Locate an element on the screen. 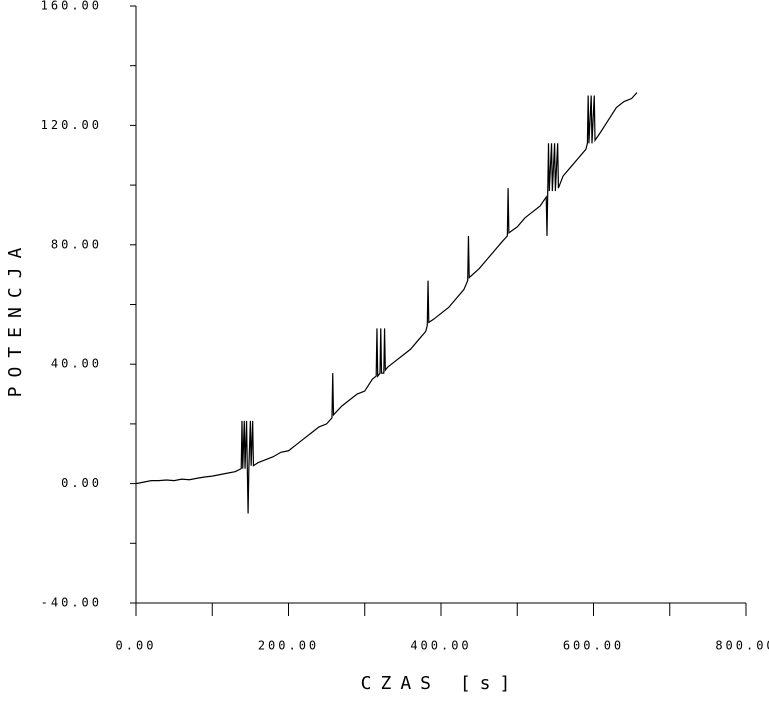 The image size is (769, 701). x-tick-label: 0.00 is located at coordinates (136, 646).